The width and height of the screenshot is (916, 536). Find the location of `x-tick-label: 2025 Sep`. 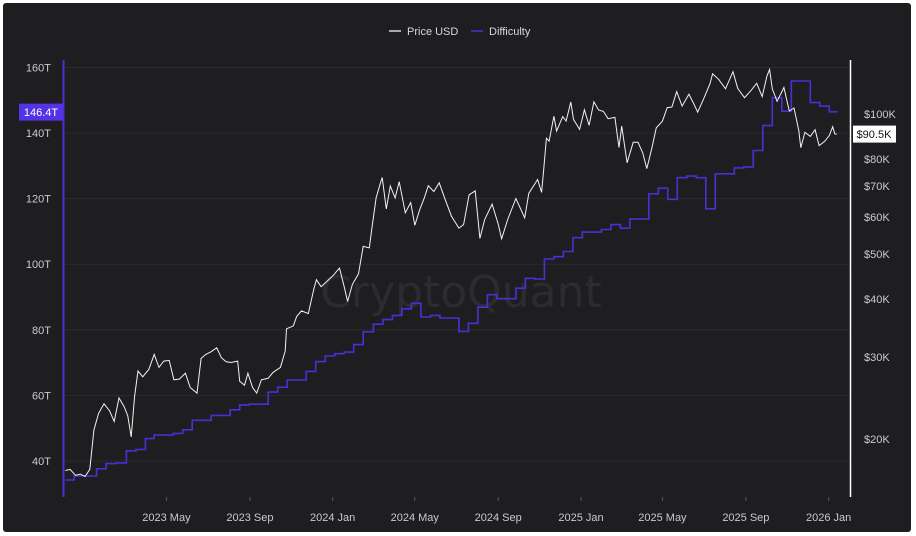

x-tick-label: 2025 Sep is located at coordinates (745, 518).